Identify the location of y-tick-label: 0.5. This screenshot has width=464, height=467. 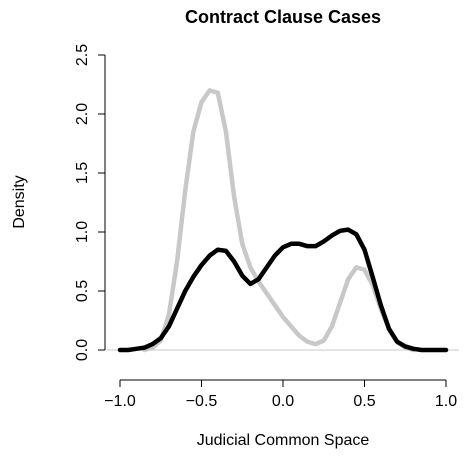
(82, 291).